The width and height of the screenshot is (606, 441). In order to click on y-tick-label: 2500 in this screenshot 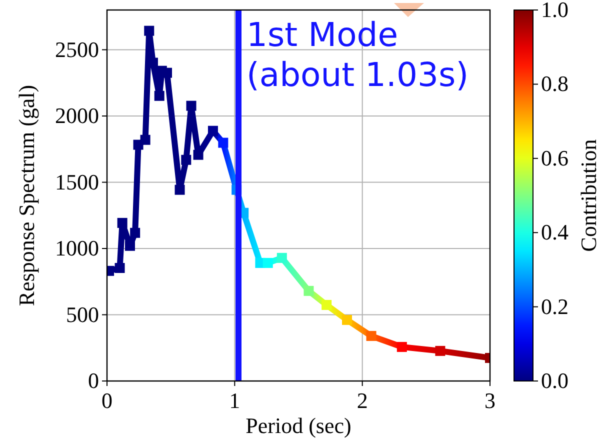, I will do `click(77, 49)`.